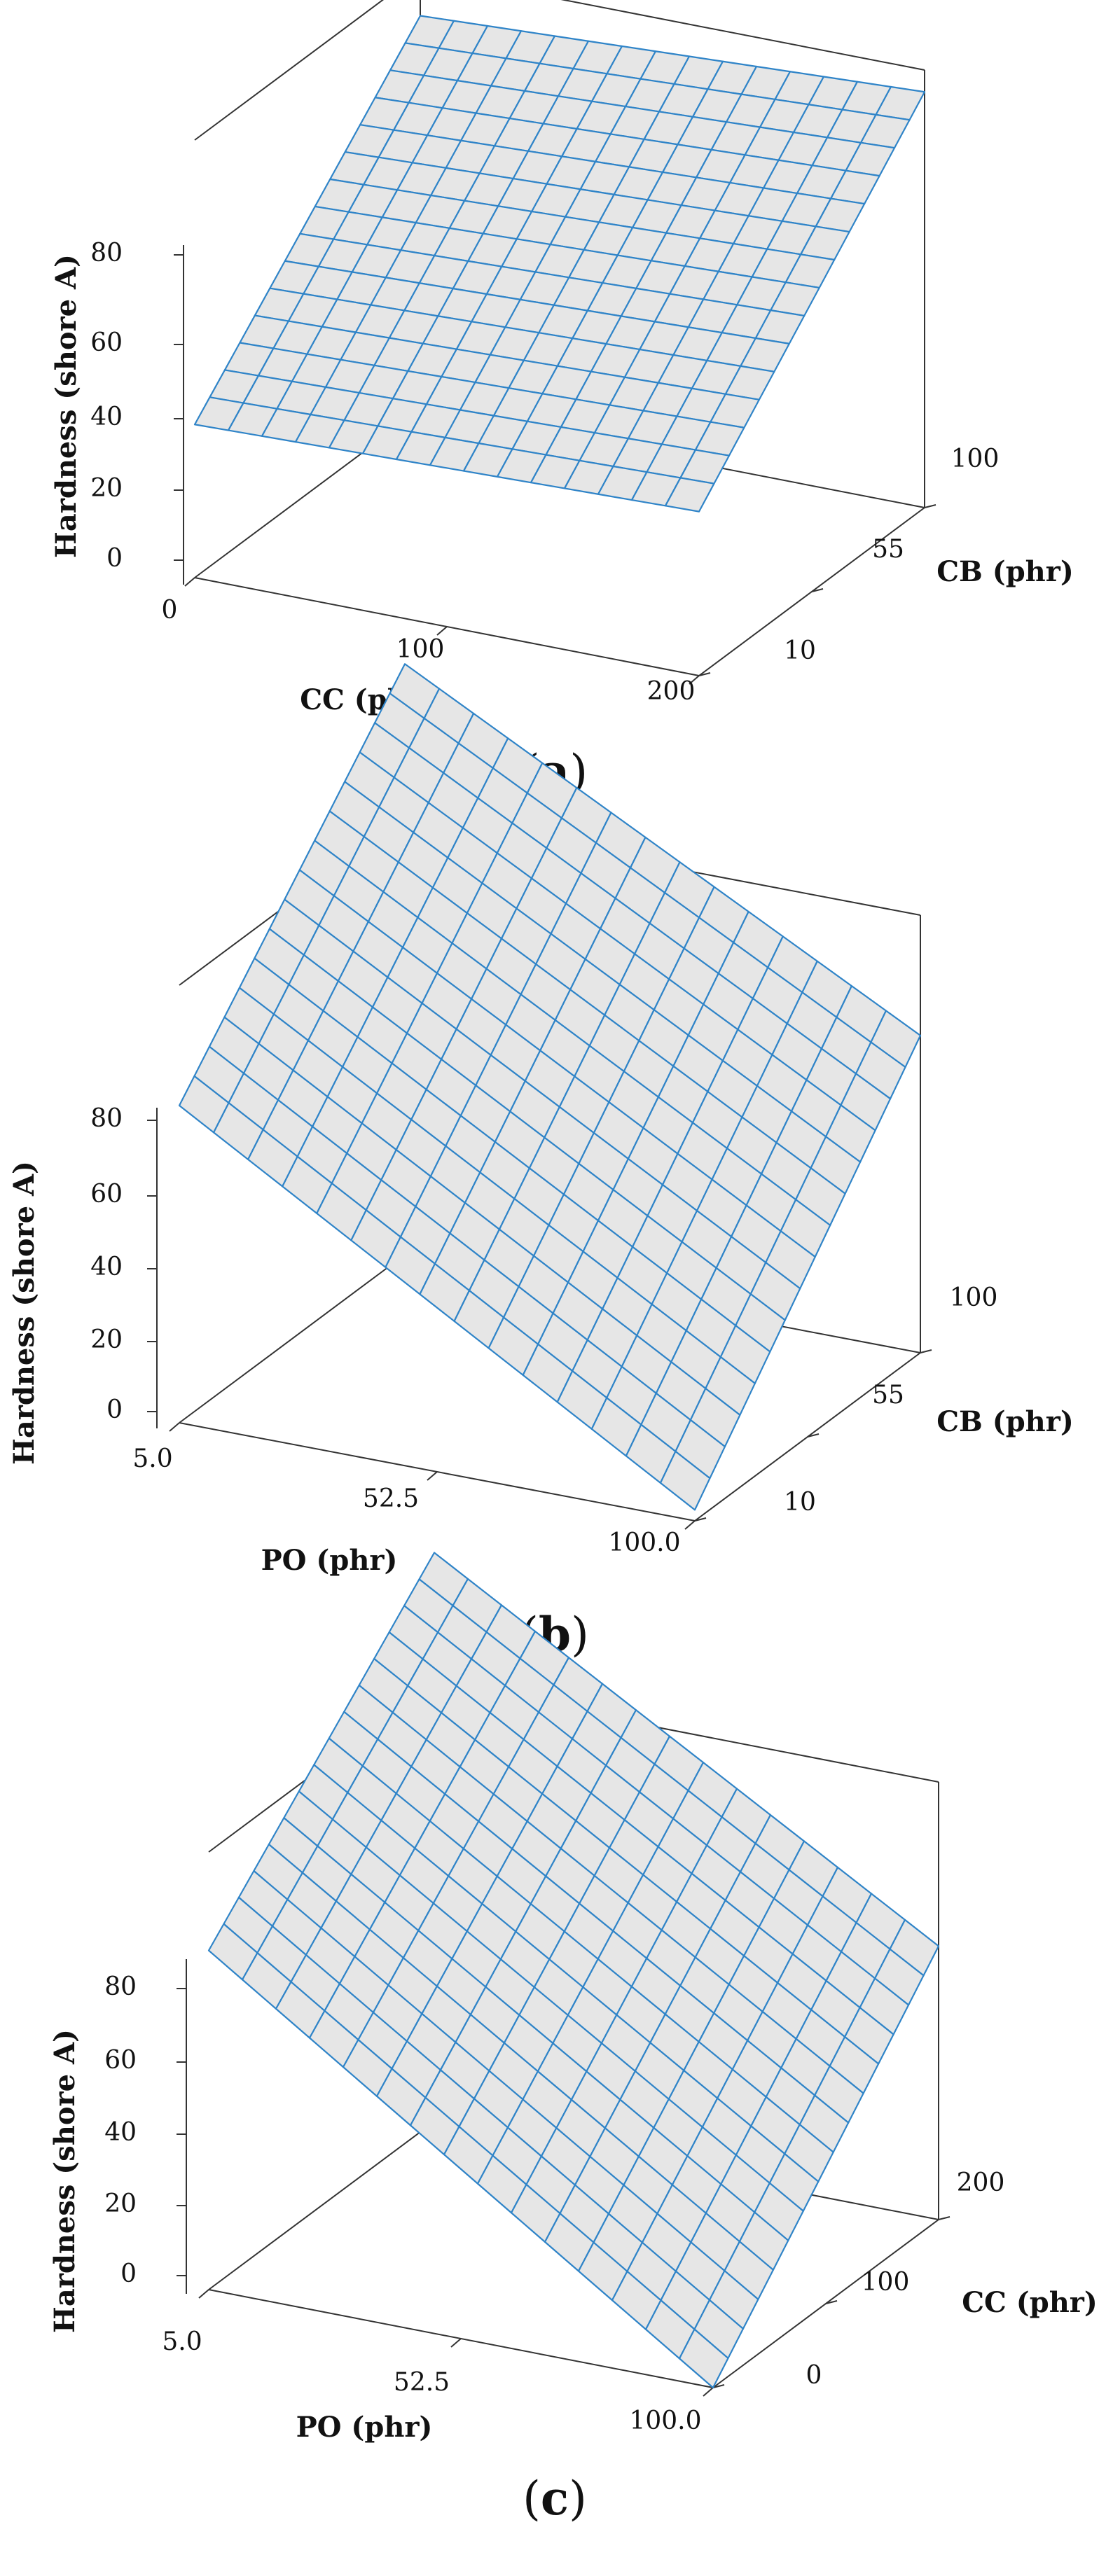 This screenshot has width=1113, height=2576. I want to click on y-tick-label: 200, so click(981, 2182).